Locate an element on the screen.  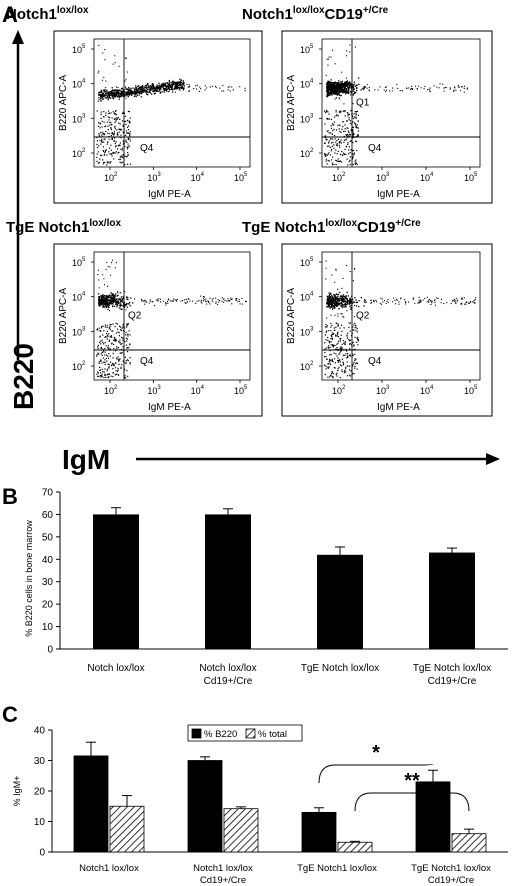
flow-plot-title: TgE Notch1lox/lox is located at coordinates (63, 227).